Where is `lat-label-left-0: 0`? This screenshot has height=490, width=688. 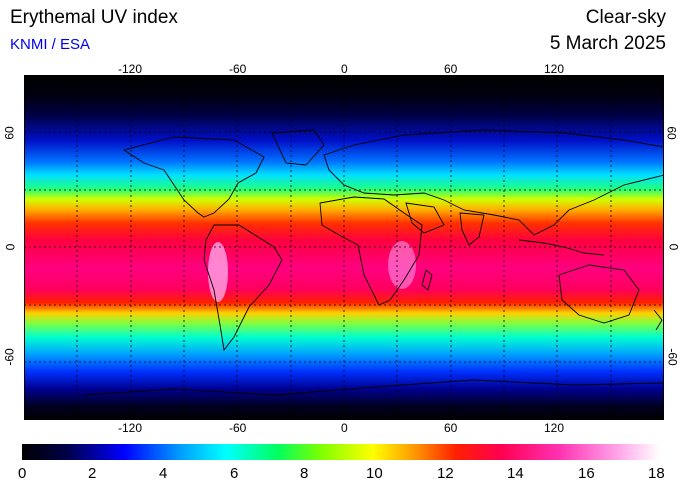
lat-label-left-0: 0 is located at coordinates (10, 247).